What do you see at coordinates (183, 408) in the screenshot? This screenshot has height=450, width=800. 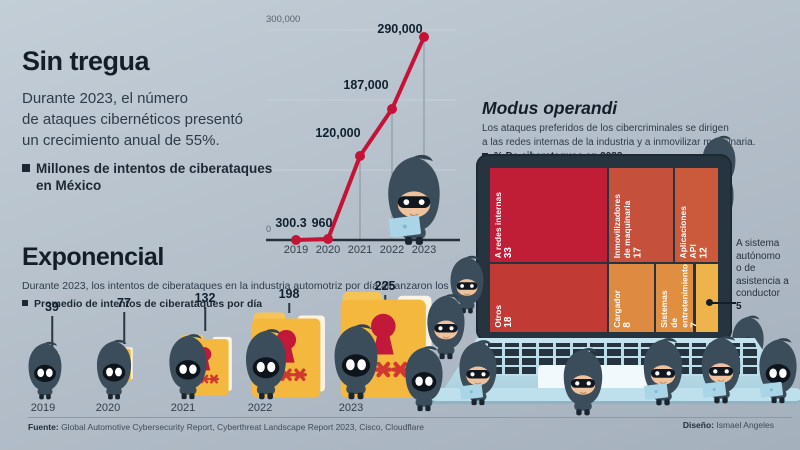 I see `daily-year-2021: 2021` at bounding box center [183, 408].